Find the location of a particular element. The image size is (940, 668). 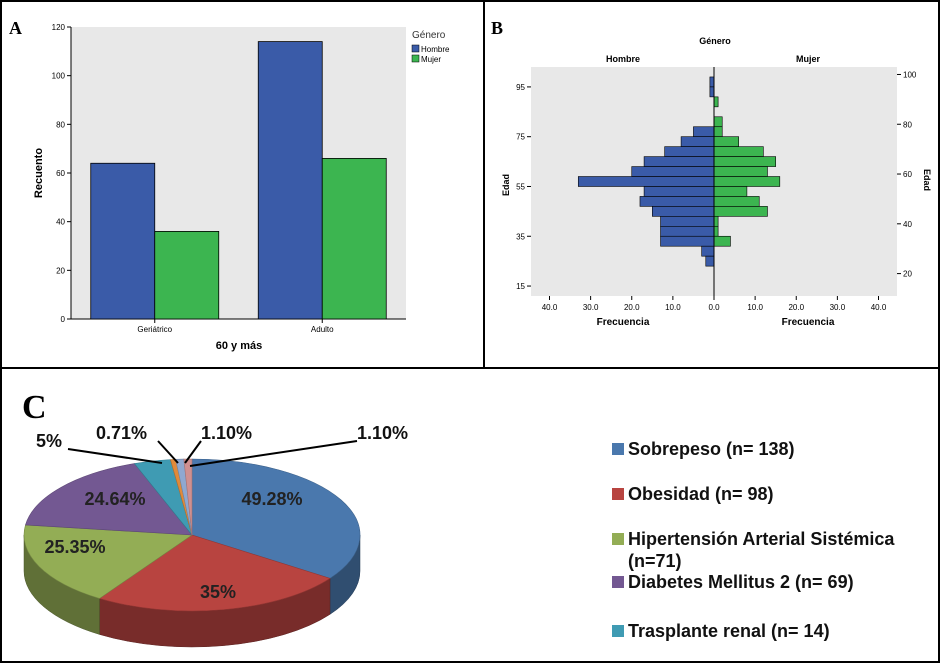

chart-a-ytick-label: 60 is located at coordinates (60, 173).